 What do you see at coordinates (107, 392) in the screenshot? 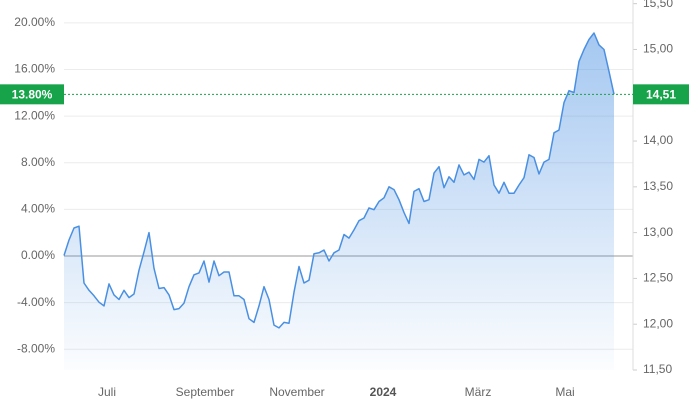
I see `x-tick-label: Juli` at bounding box center [107, 392].